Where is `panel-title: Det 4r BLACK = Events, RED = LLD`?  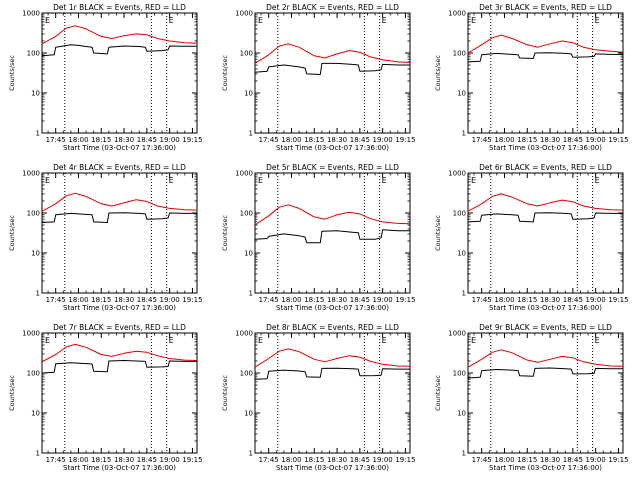 panel-title: Det 4r BLACK = Events, RED = LLD is located at coordinates (119, 167).